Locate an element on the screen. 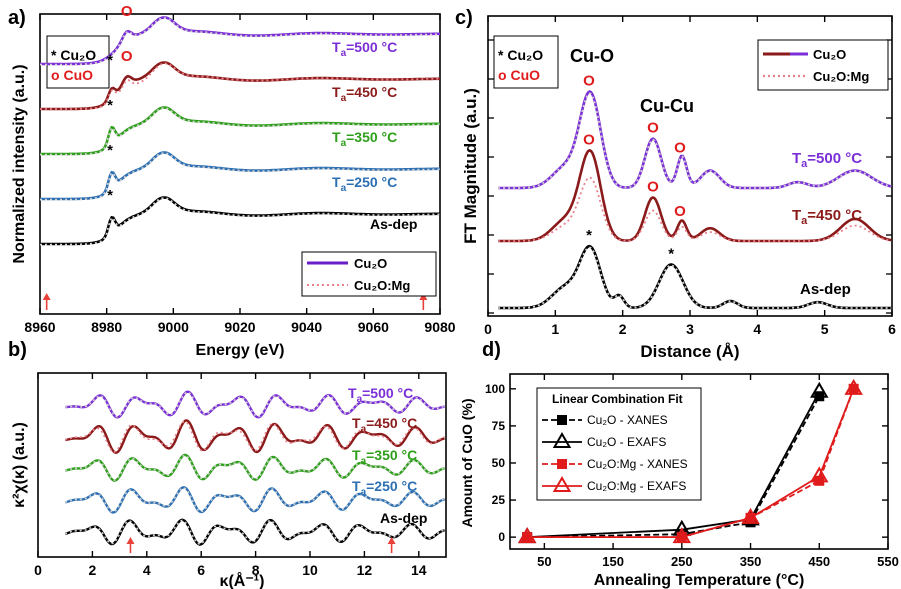 This screenshot has width=901, height=589. x-tick-label: 50 is located at coordinates (544, 561).